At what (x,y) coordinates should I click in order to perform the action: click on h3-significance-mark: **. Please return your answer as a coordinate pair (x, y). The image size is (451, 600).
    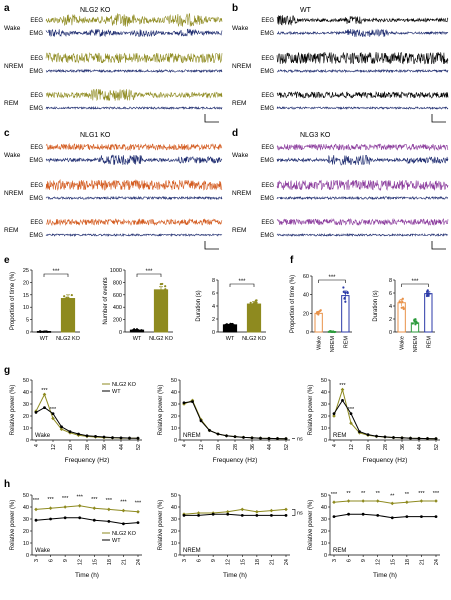
    Looking at the image, I should click on (407, 495).